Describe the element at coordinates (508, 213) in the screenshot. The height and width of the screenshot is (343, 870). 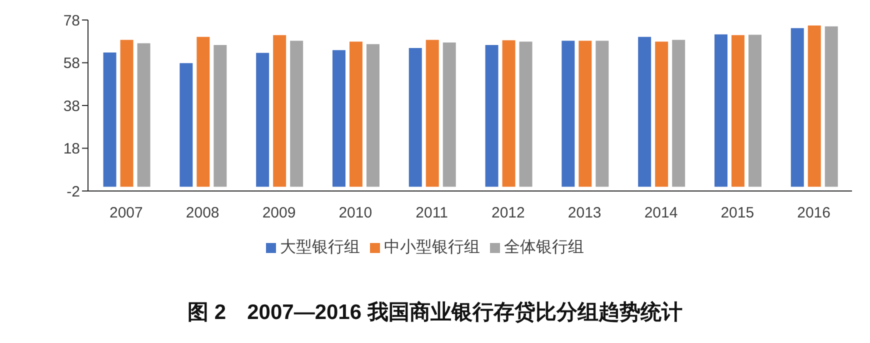
I see `x-tick-label: 2012` at that location.